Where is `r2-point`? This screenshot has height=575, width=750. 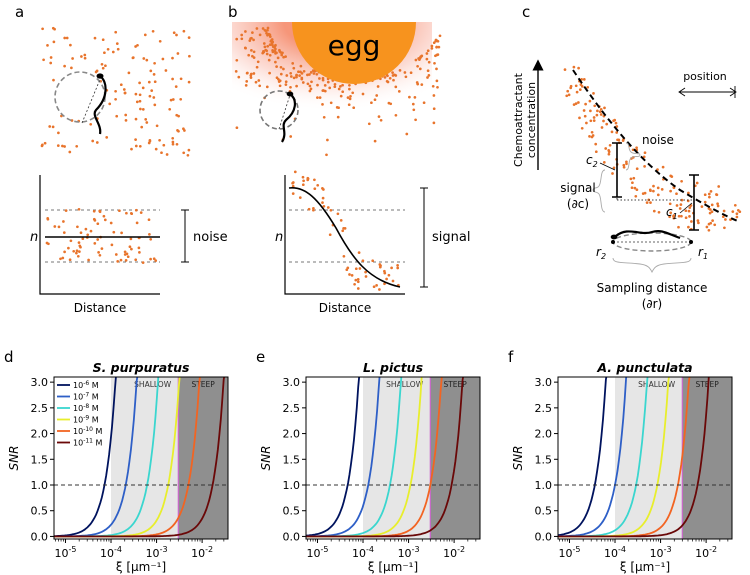 r2-point is located at coordinates (613, 242).